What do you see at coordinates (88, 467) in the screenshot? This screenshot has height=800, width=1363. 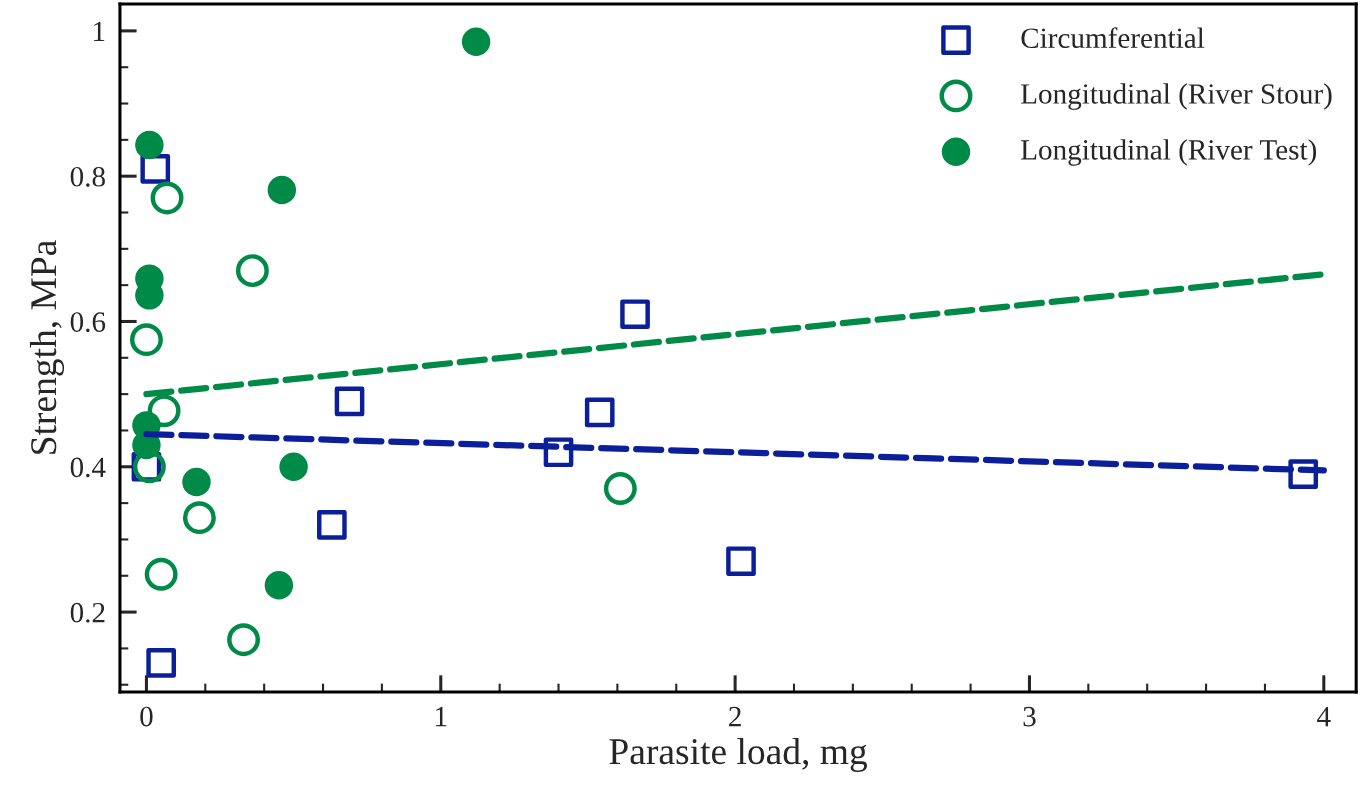 I see `y-tick-label: 0.4` at bounding box center [88, 467].